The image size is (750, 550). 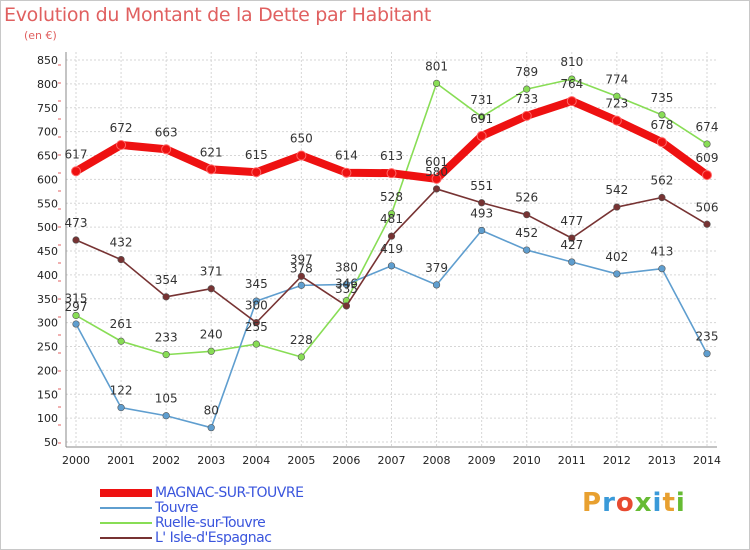 What do you see at coordinates (301, 259) in the screenshot?
I see `data-label: 397` at bounding box center [301, 259].